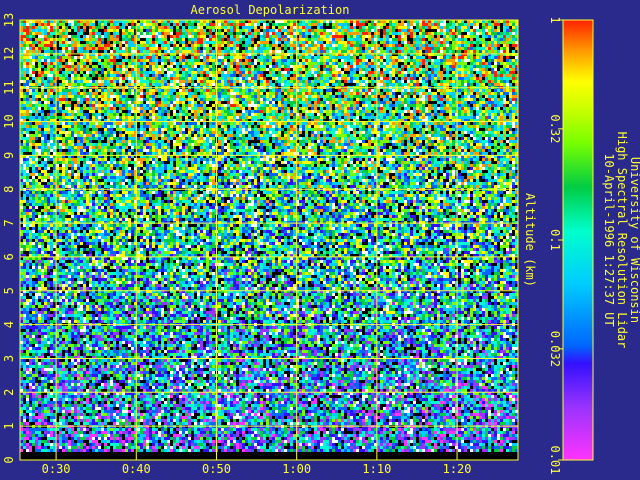  Describe the element at coordinates (9, 256) in the screenshot. I see `y-tick-label-6: 6` at that location.